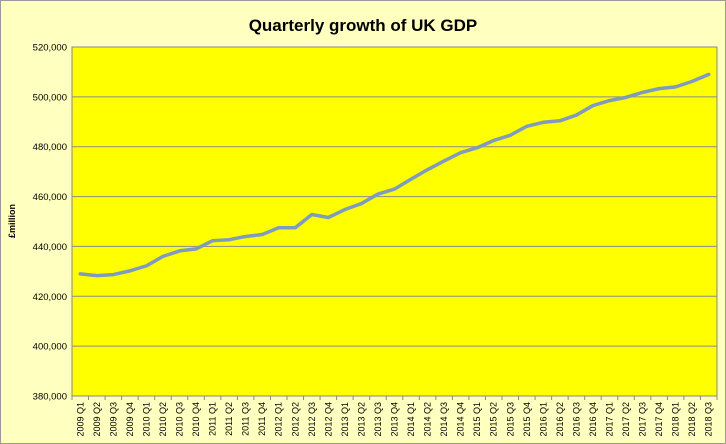 Image resolution: width=726 pixels, height=444 pixels. What do you see at coordinates (146, 419) in the screenshot?
I see `x-tick-label: 2010 Q1` at bounding box center [146, 419].